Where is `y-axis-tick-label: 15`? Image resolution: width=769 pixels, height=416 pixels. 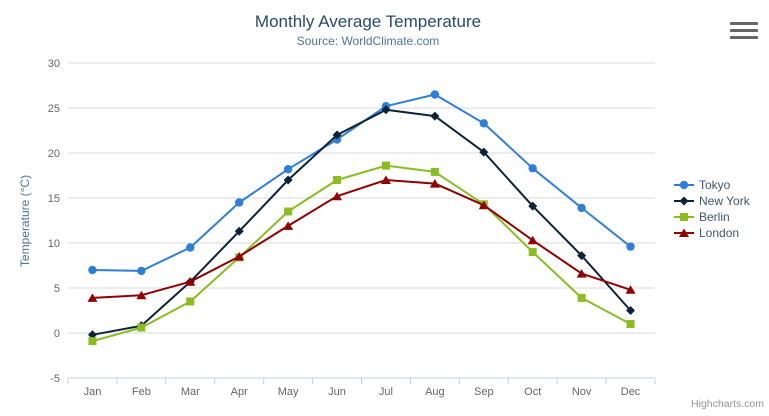 y-axis-tick-label: 15 is located at coordinates (54, 199).